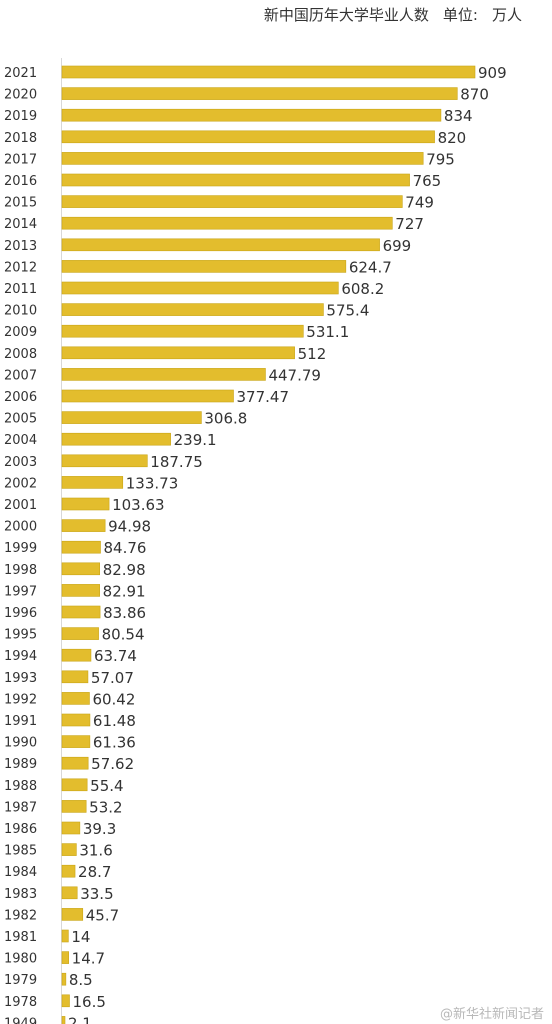 The width and height of the screenshot is (552, 1024). Describe the element at coordinates (114, 743) in the screenshot. I see `value-label: 61.36` at that location.